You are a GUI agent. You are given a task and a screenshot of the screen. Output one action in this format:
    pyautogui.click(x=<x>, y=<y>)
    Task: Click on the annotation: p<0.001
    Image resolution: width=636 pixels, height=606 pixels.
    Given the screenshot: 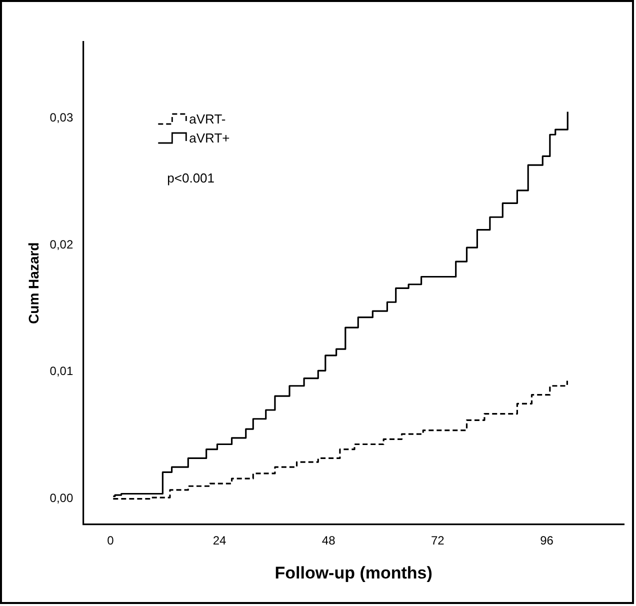 What is the action you would take?
    pyautogui.click(x=191, y=178)
    